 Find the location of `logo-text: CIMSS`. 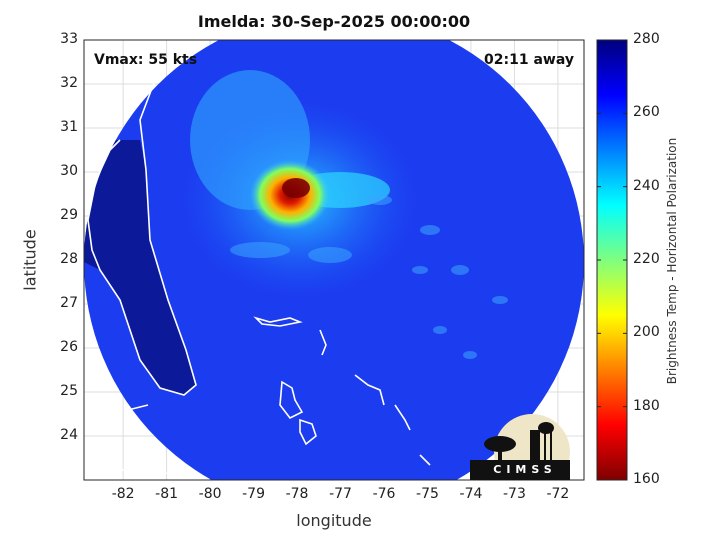

logo-text: CIMSS is located at coordinates (525, 469).